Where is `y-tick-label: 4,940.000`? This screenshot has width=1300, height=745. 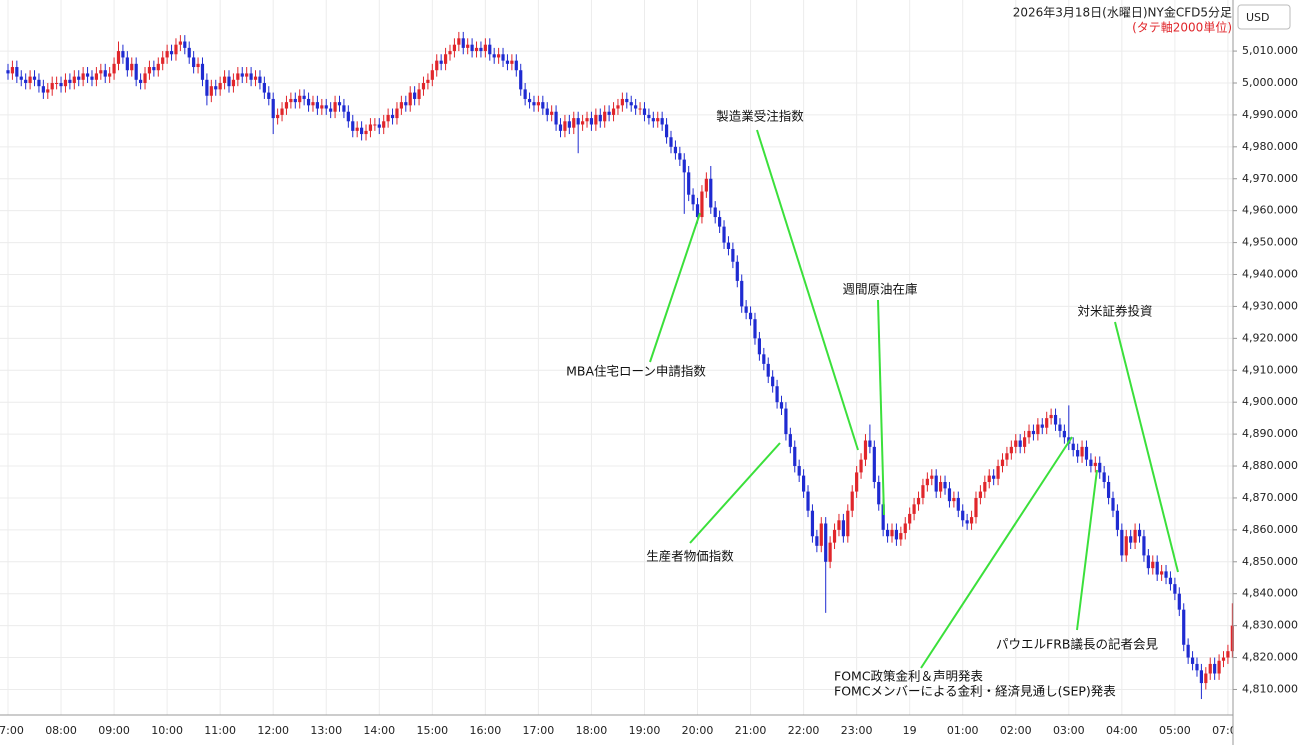 y-tick-label: 4,940.000 is located at coordinates (1270, 274).